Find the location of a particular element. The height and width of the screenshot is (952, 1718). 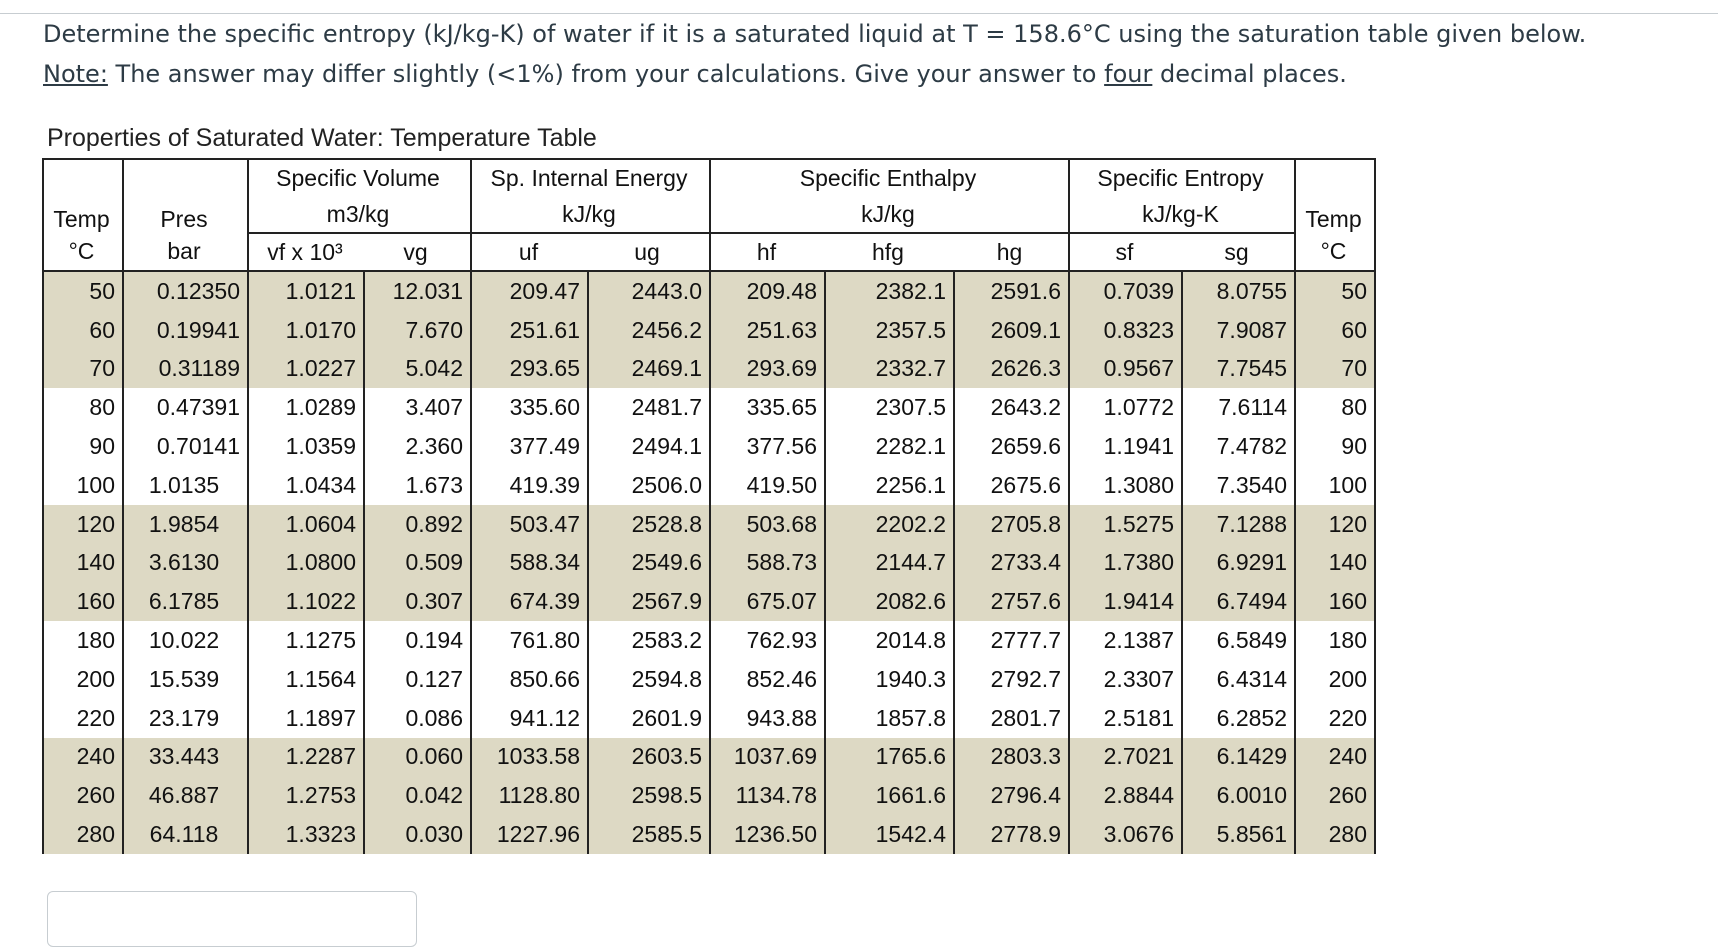

table-cell: 0.70141 is located at coordinates (186, 446).